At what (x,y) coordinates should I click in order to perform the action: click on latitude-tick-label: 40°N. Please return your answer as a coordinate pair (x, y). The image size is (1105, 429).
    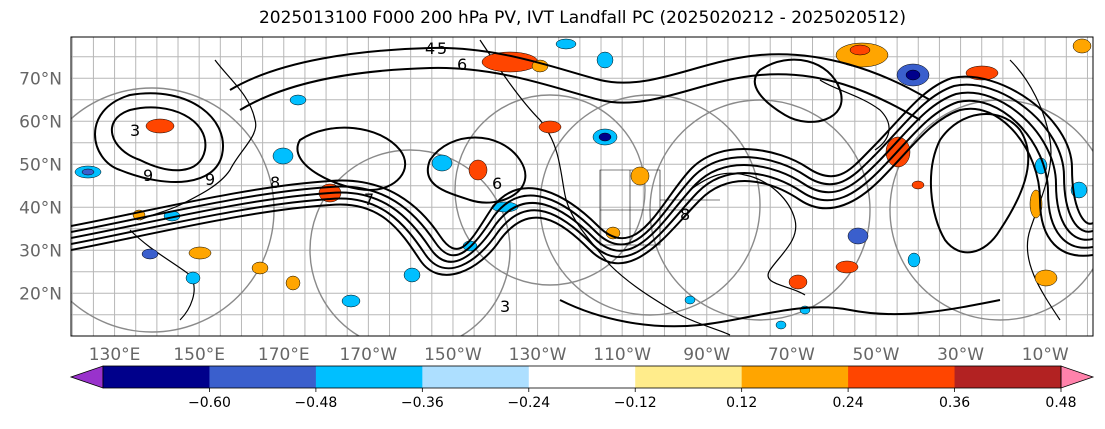
    Looking at the image, I should click on (40, 208).